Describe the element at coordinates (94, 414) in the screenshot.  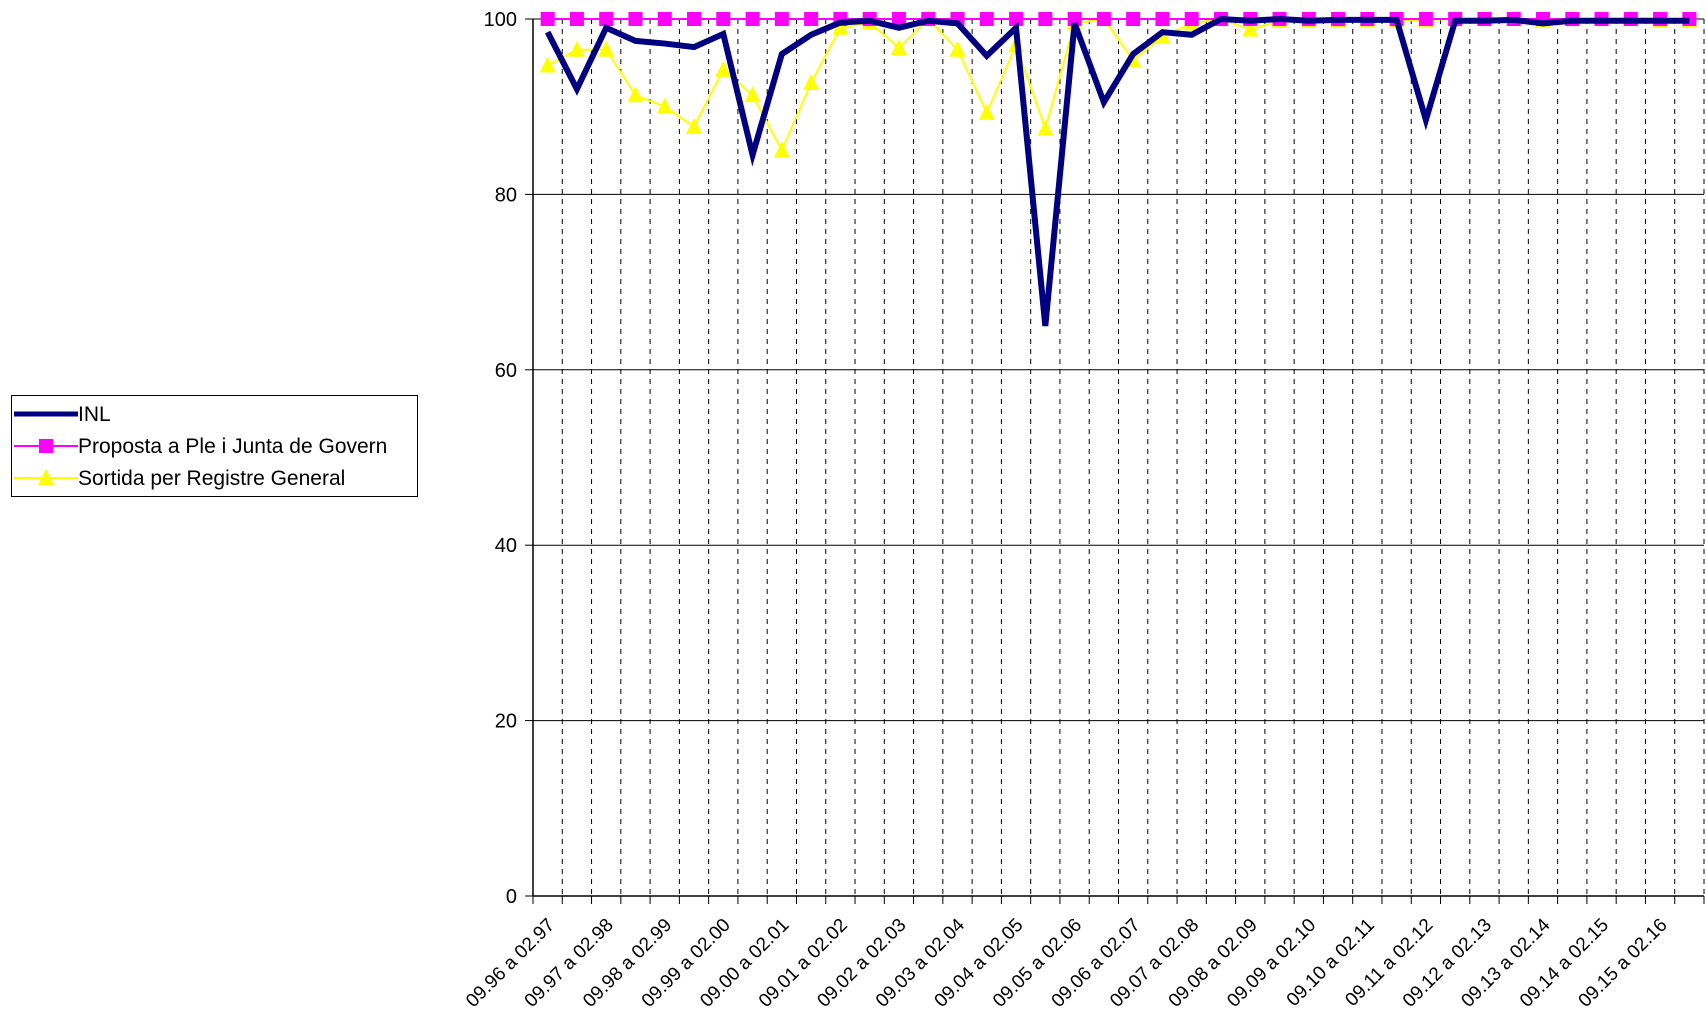
I see `legend-label: INL` at that location.